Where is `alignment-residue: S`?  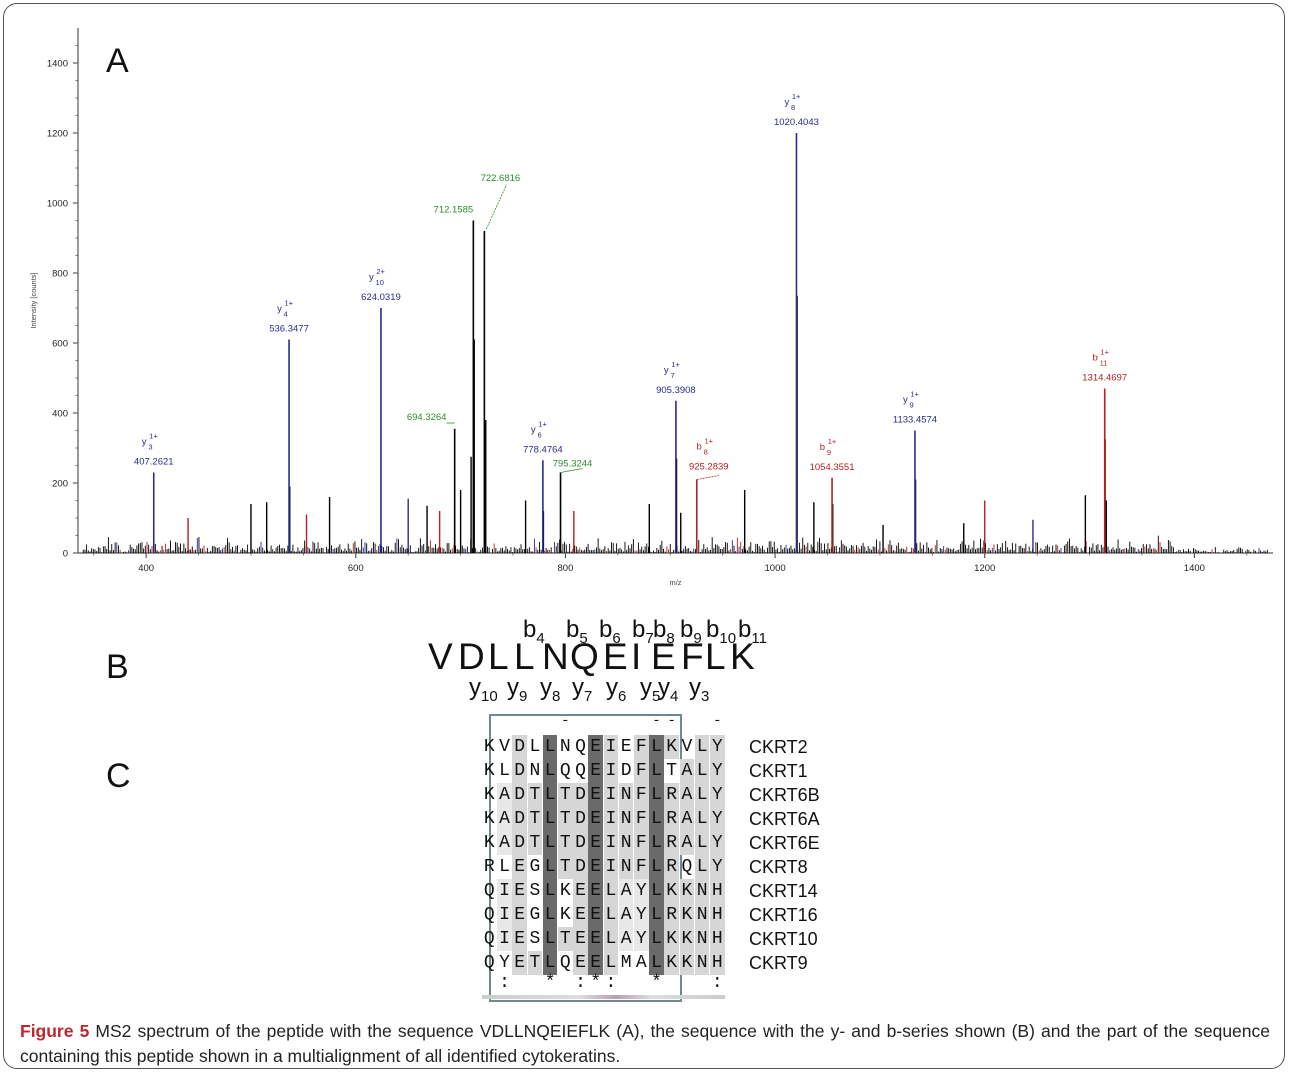 alignment-residue: S is located at coordinates (535, 891).